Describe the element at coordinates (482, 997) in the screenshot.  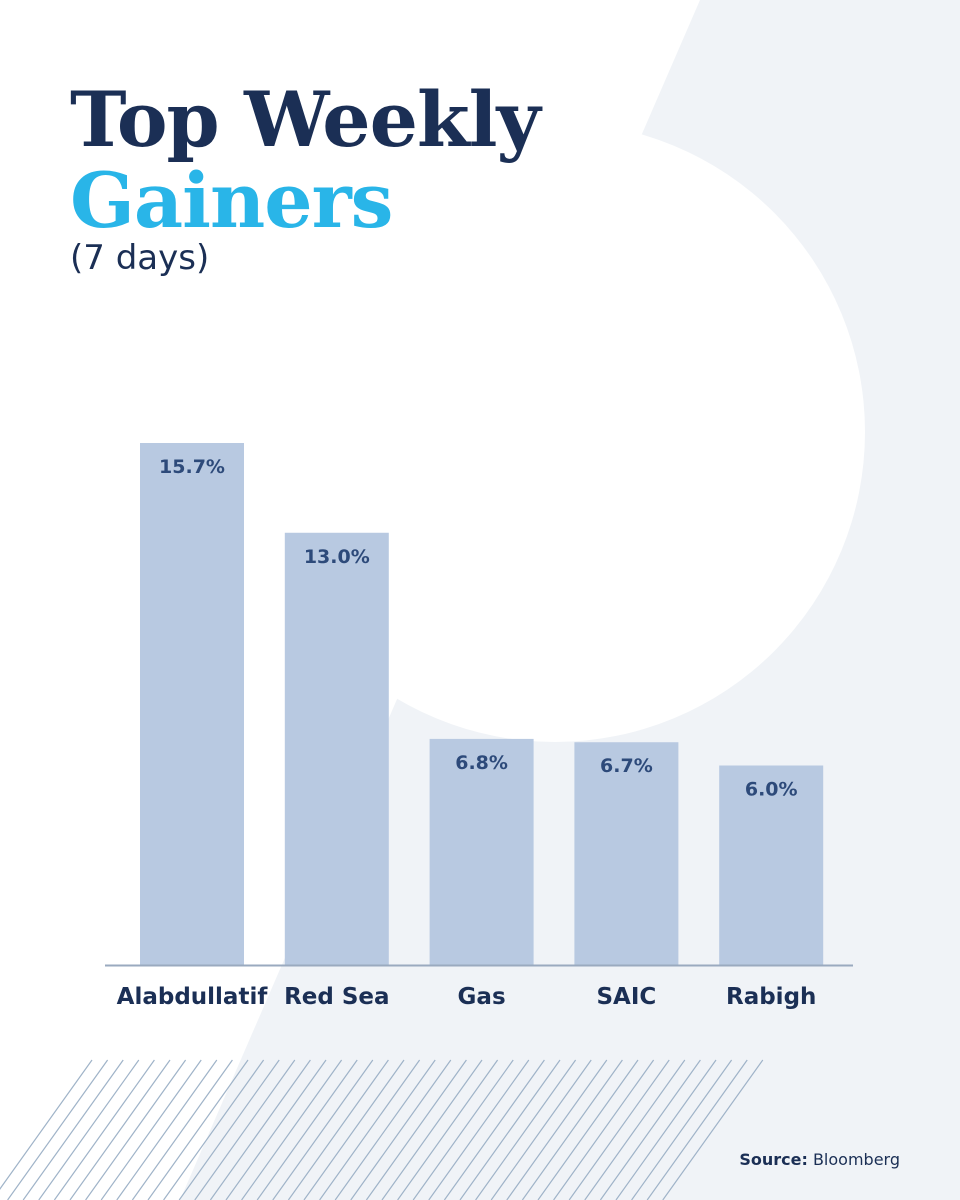
I see `category-label: Gas` at that location.